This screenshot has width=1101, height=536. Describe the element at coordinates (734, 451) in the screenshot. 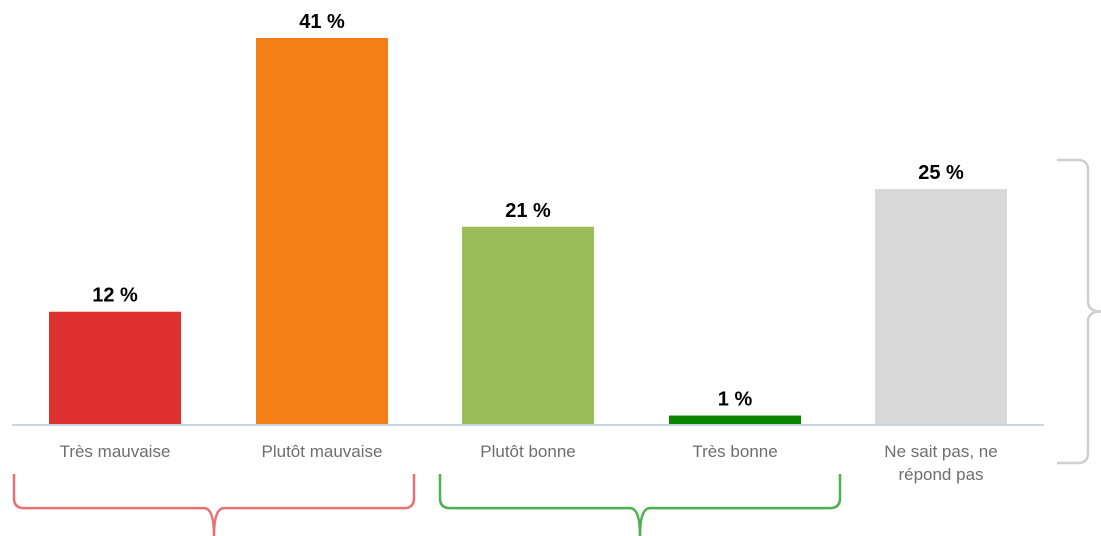

I see `category-label-4: Très bonne` at that location.